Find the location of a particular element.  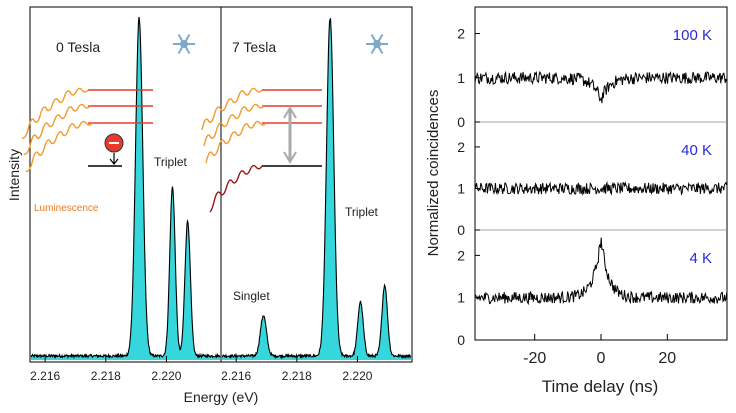

time-tick-label: -20 is located at coordinates (534, 358).